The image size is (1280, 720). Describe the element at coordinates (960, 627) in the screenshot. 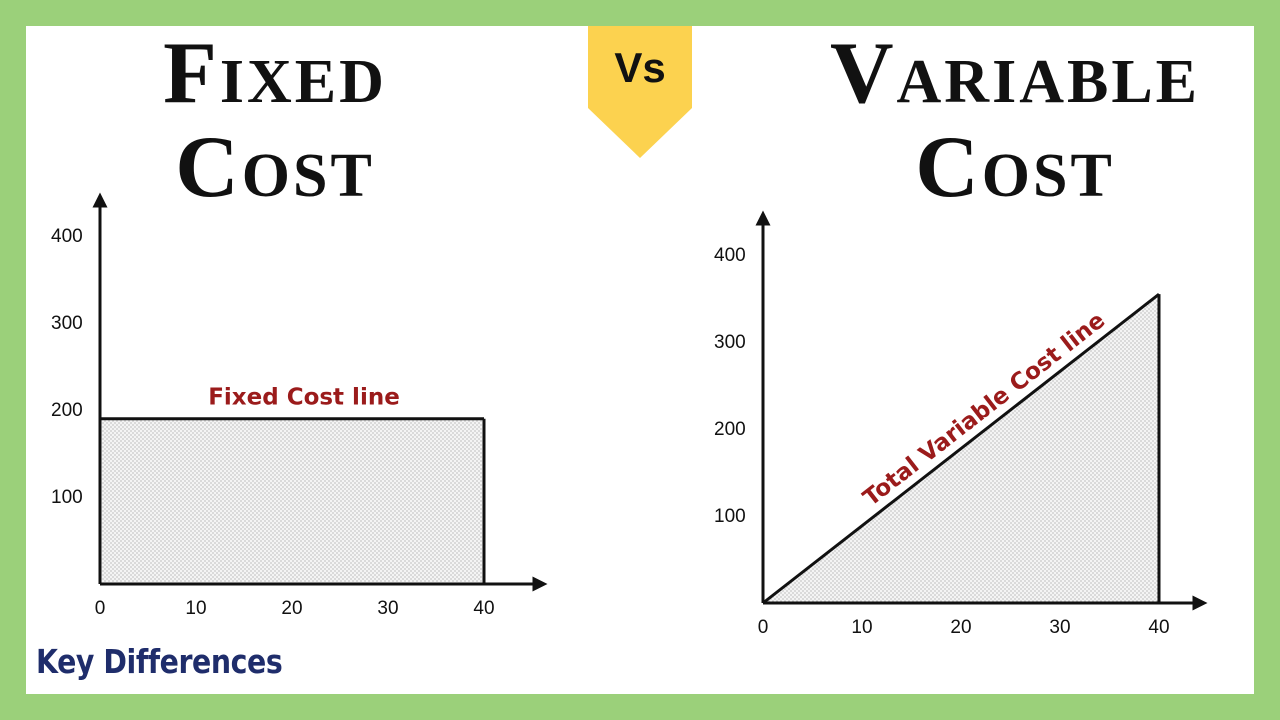

I see `variable-x-tick-label: 20` at that location.